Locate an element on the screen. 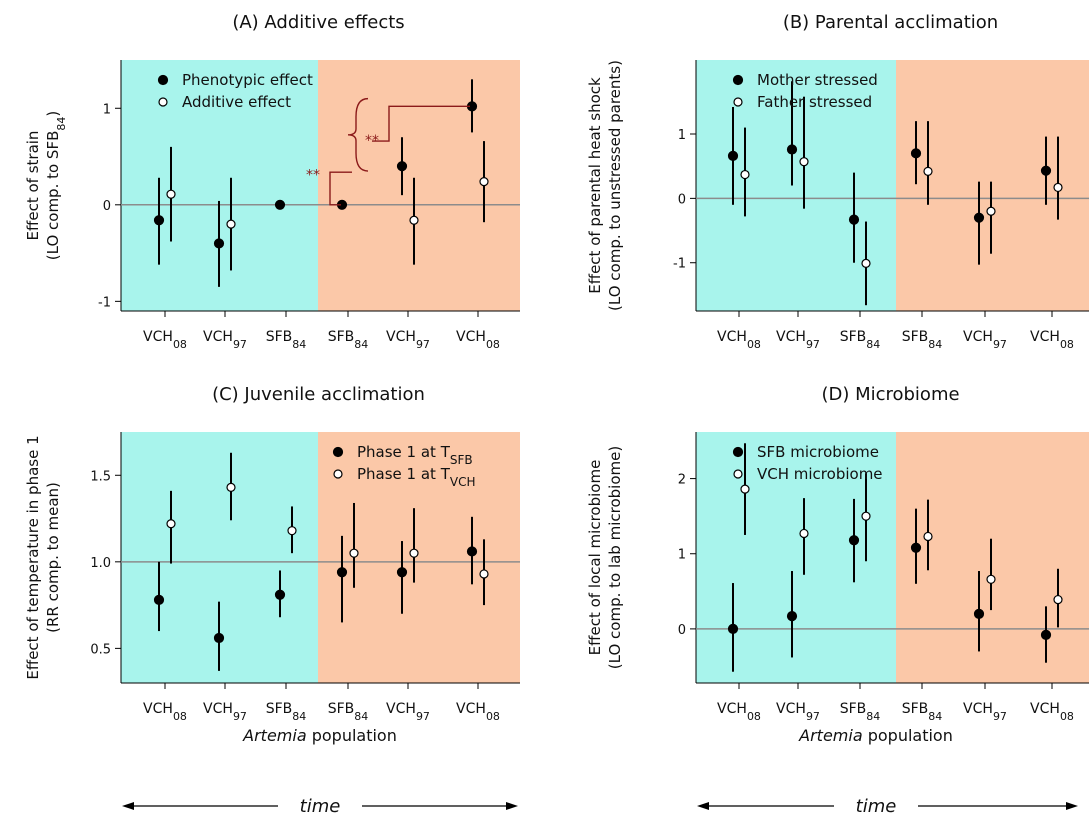  panel-c-legend-label: Phase 1 at TSFB is located at coordinates (415, 455).